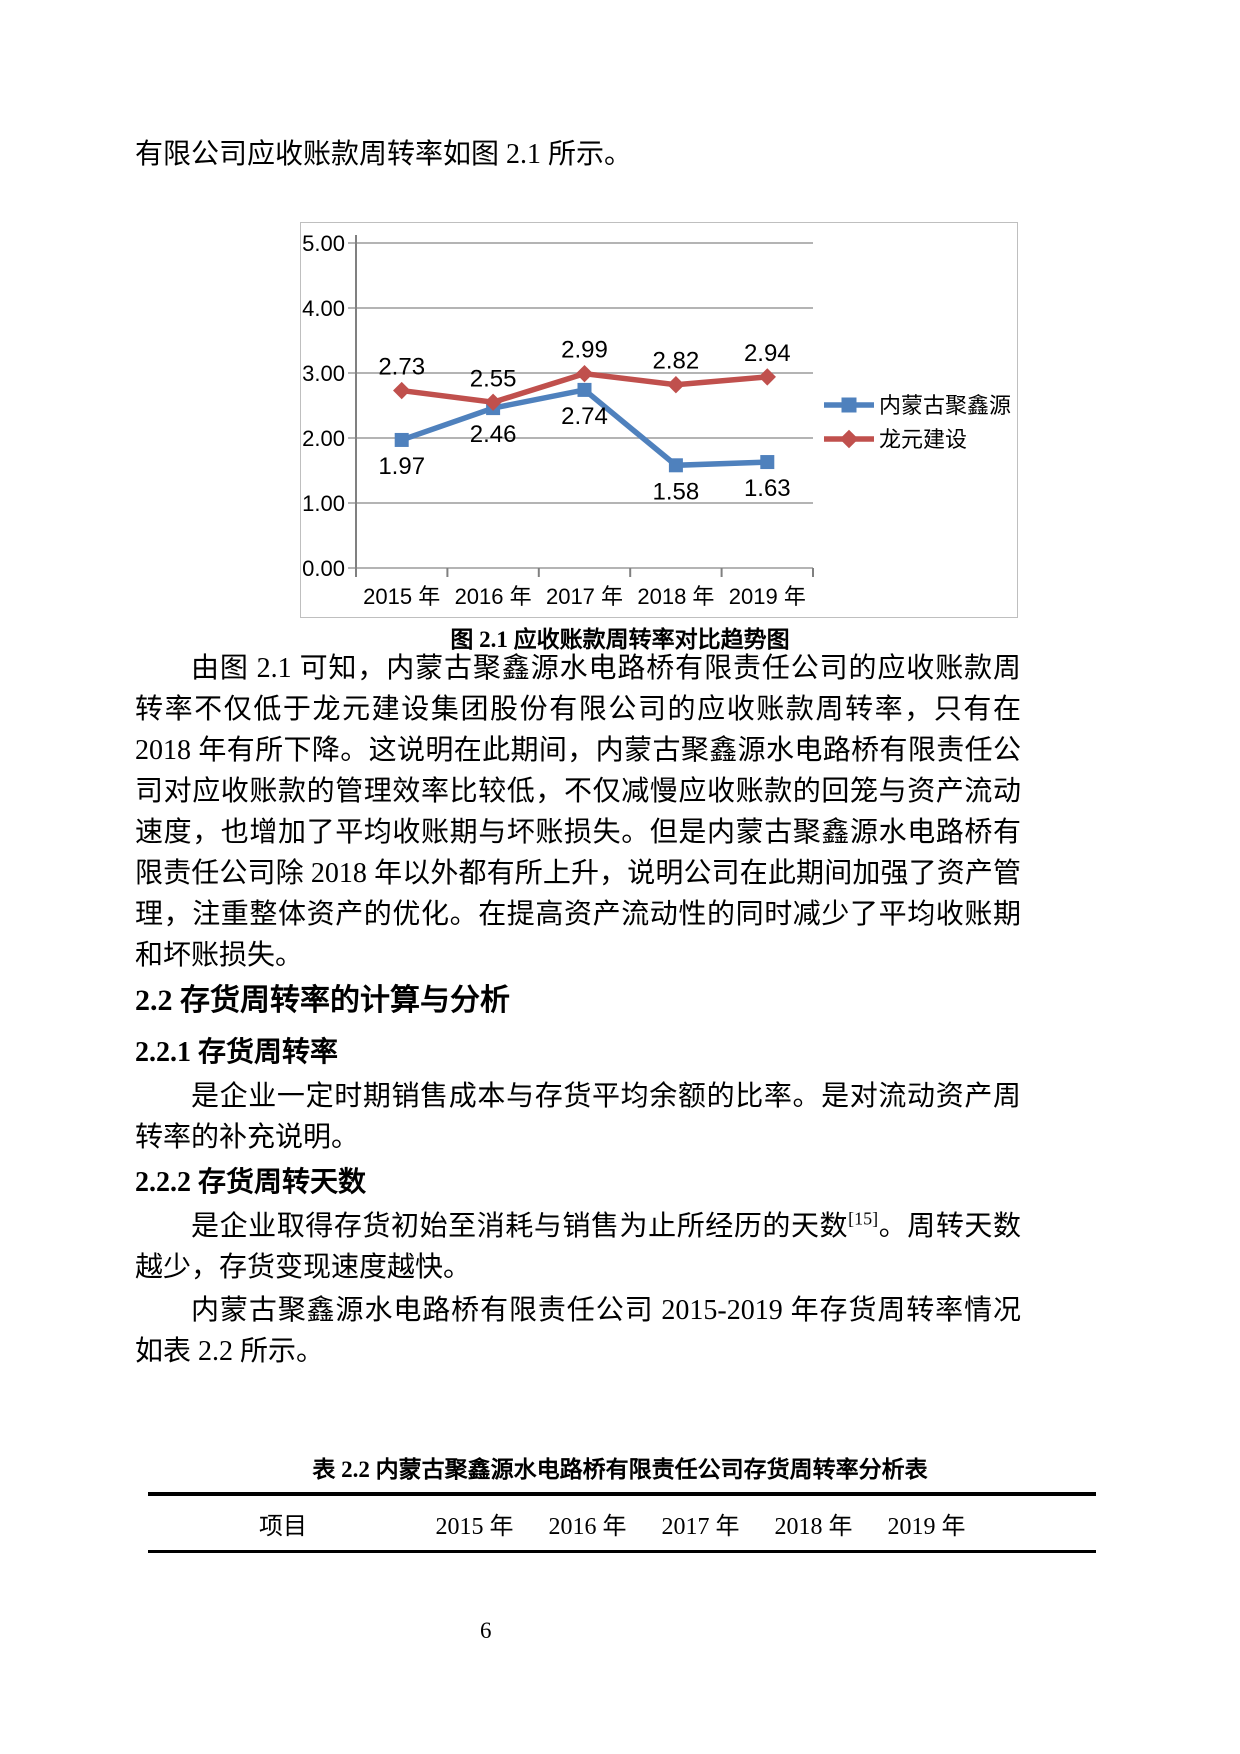 The width and height of the screenshot is (1240, 1754). I want to click on y-tick-label: 0.00, so click(323, 568).